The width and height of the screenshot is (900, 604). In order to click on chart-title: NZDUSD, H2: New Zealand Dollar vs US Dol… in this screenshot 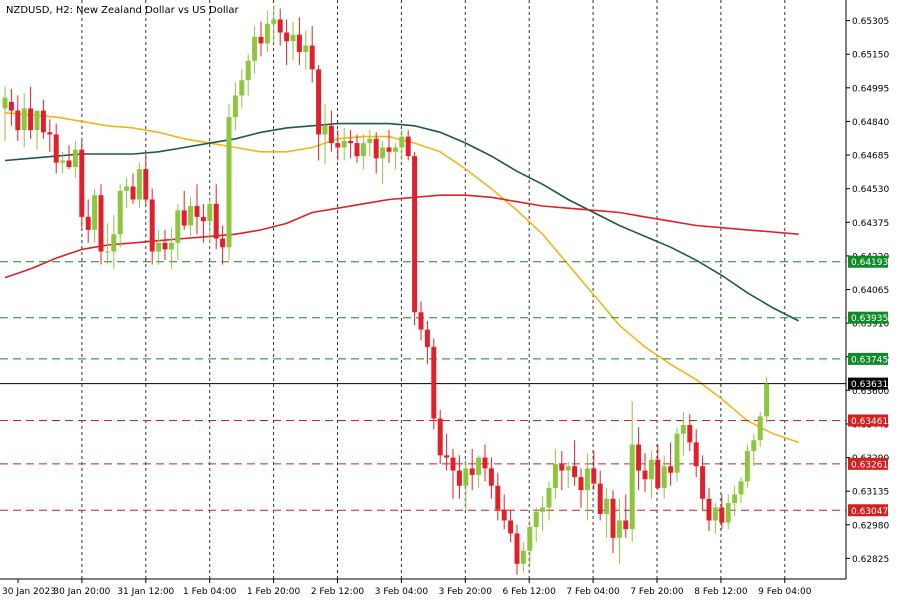, I will do `click(123, 10)`.